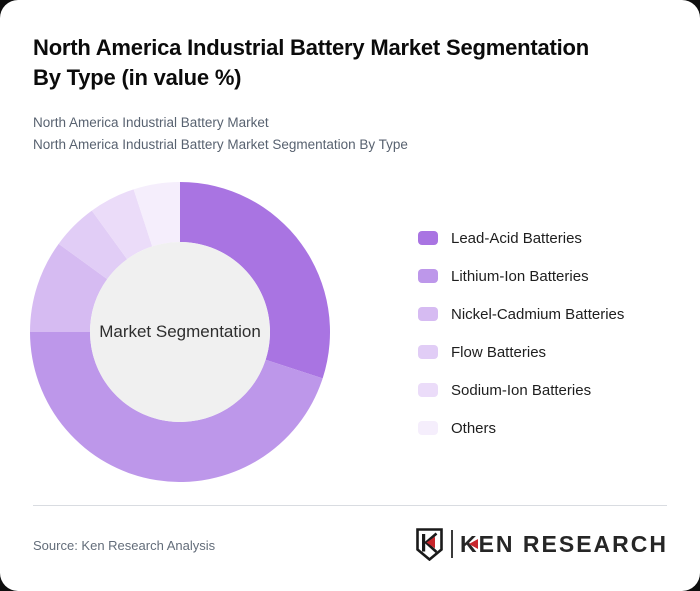  I want to click on legend-item-sodium-ion-batteries: Sodium-Ion Batteries, so click(521, 390).